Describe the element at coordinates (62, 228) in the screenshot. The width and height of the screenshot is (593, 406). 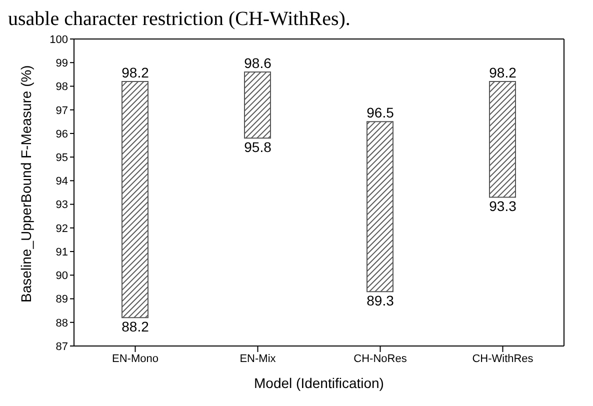
I see `y-tick-label: 92` at that location.